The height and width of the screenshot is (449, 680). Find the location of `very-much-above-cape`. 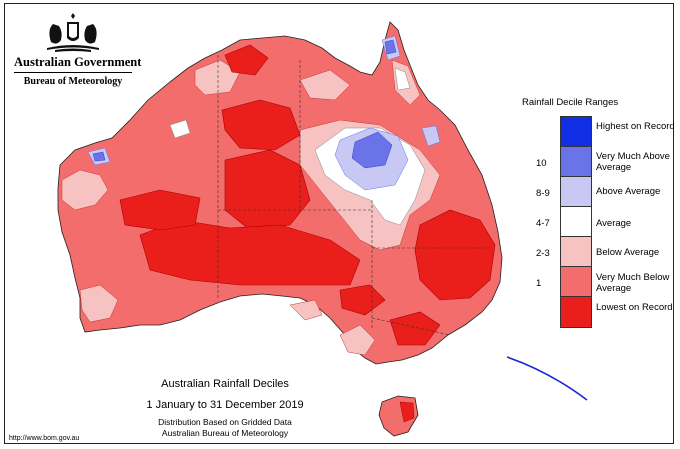

very-much-above-cape is located at coordinates (390, 47).